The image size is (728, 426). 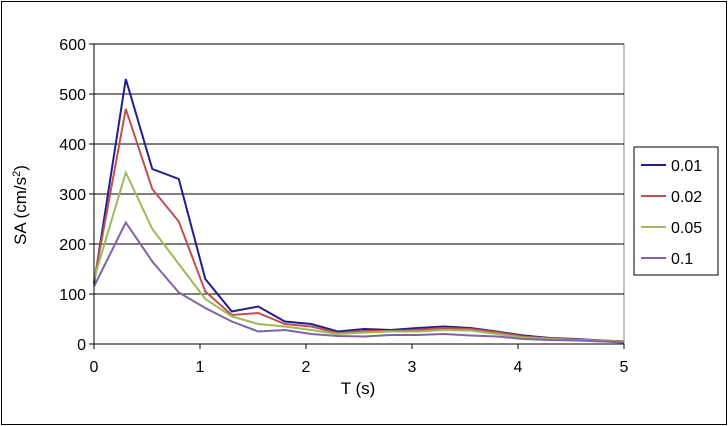 I want to click on legend-label: 0.1, so click(x=682, y=259).